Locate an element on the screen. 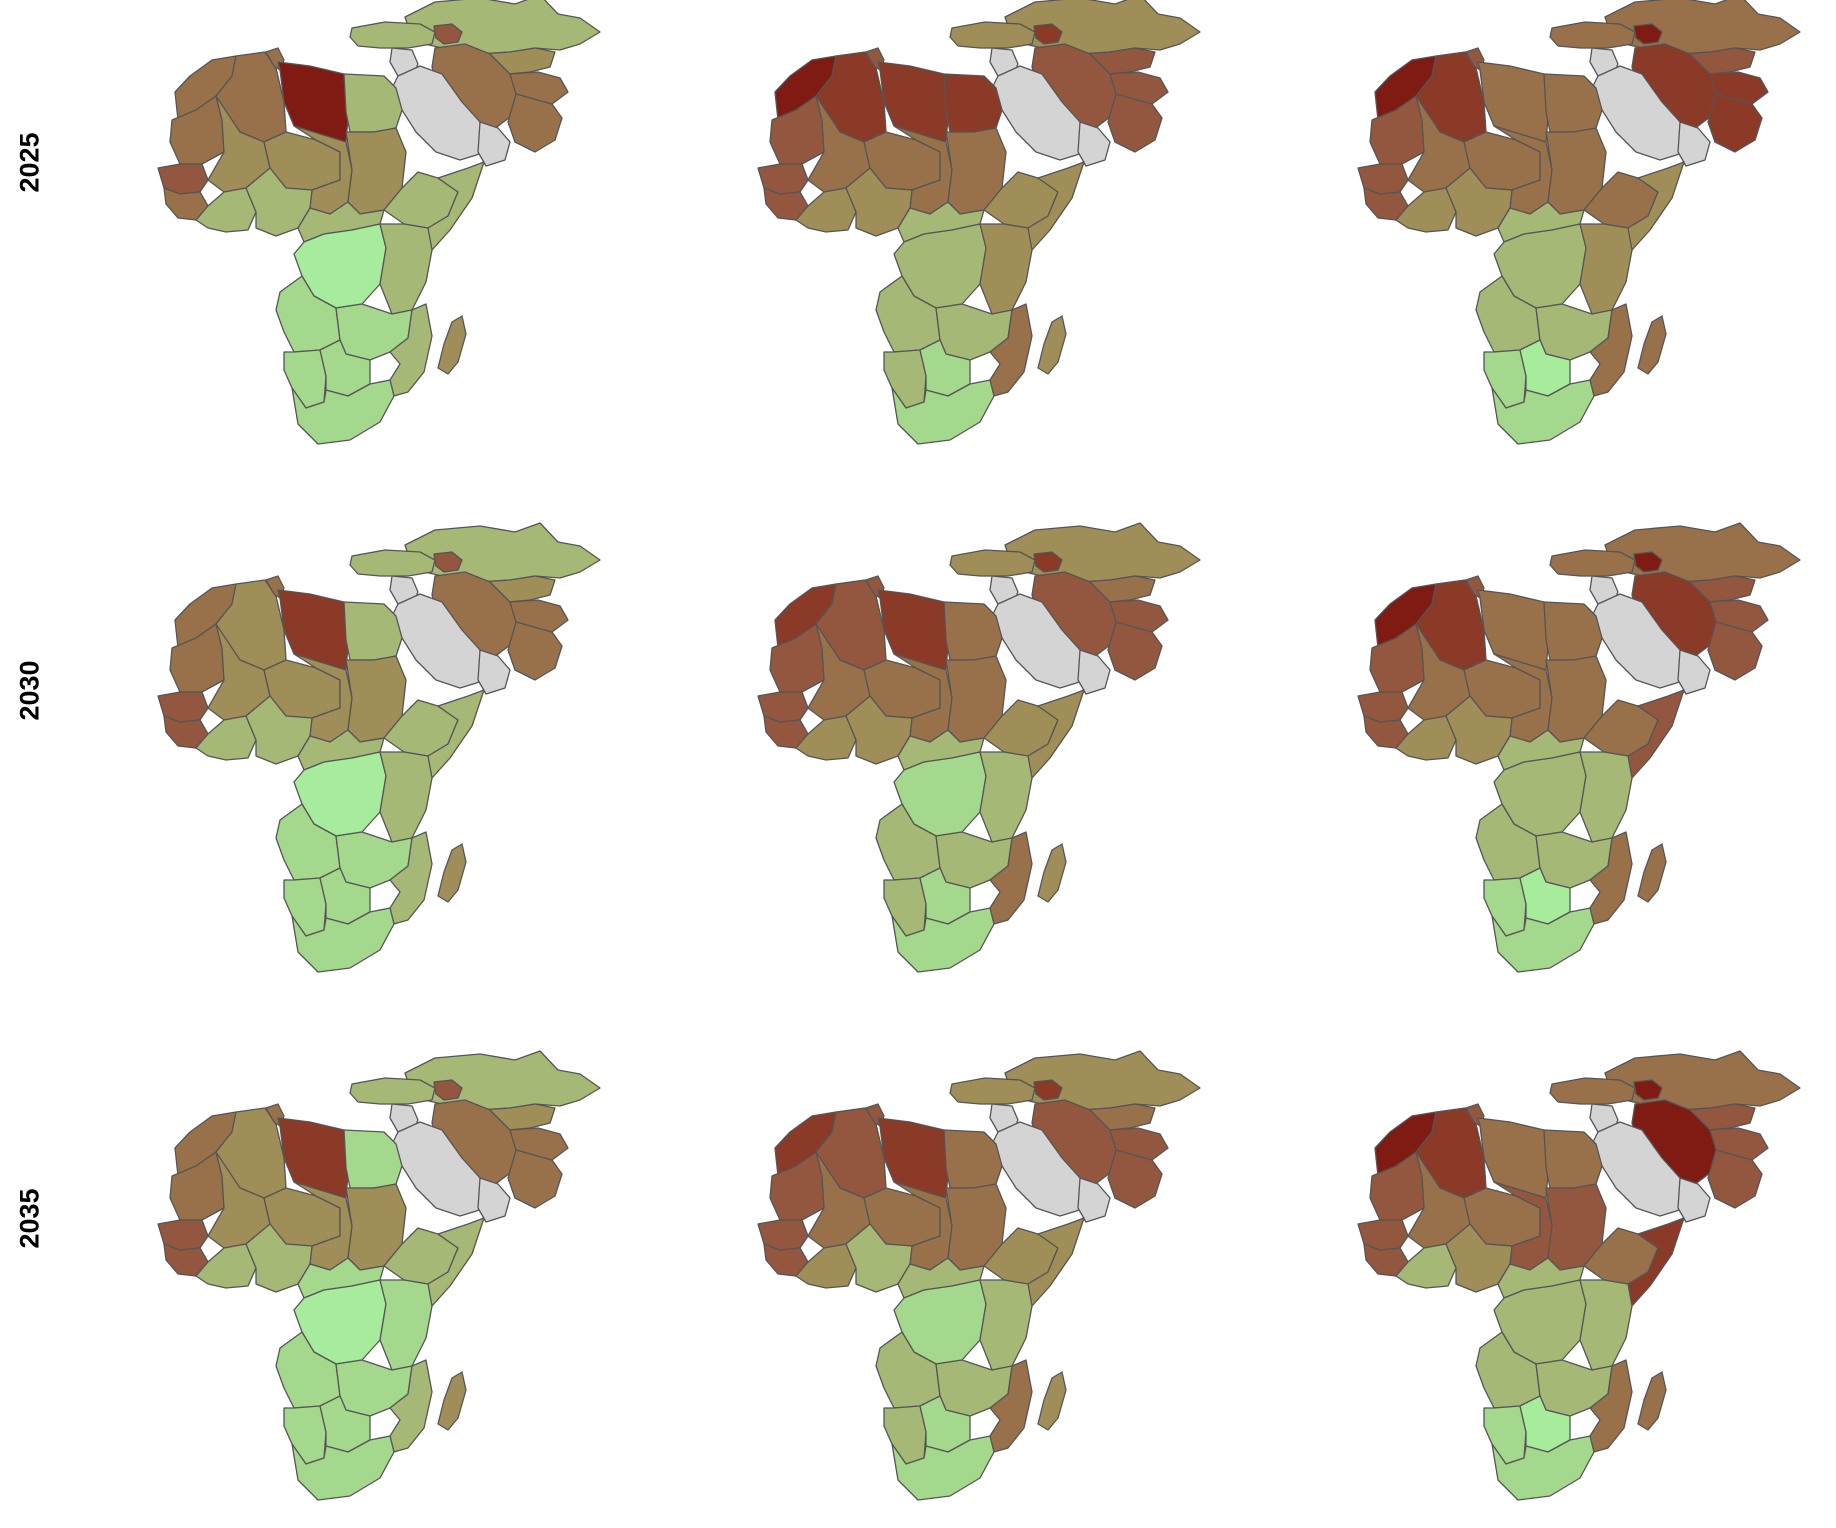 Image resolution: width=1836 pixels, height=1528 pixels. map-panel-2035-col3 is located at coordinates (1538, 1288).